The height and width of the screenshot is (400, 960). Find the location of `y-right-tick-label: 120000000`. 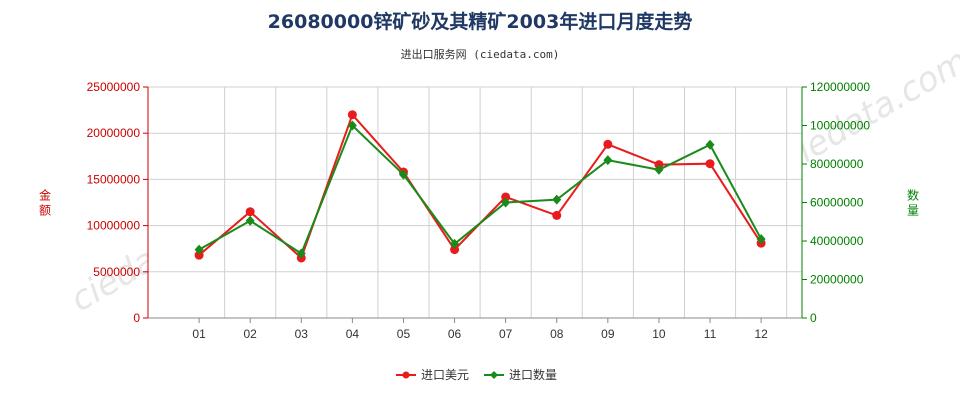

y-right-tick-label: 120000000 is located at coordinates (840, 87).